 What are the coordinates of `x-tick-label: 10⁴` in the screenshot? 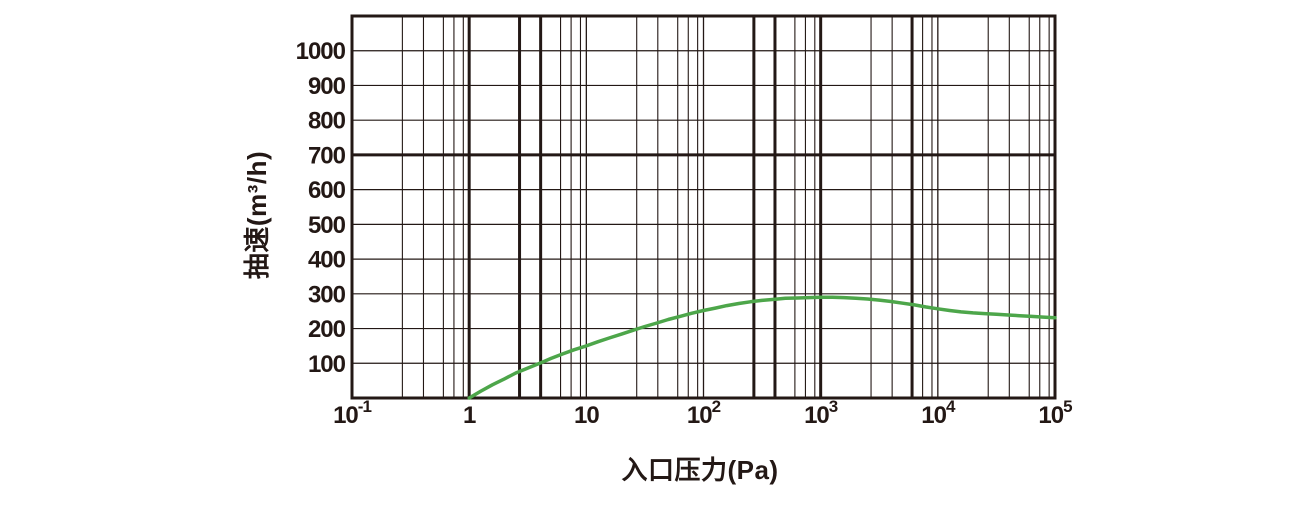 It's located at (938, 413).